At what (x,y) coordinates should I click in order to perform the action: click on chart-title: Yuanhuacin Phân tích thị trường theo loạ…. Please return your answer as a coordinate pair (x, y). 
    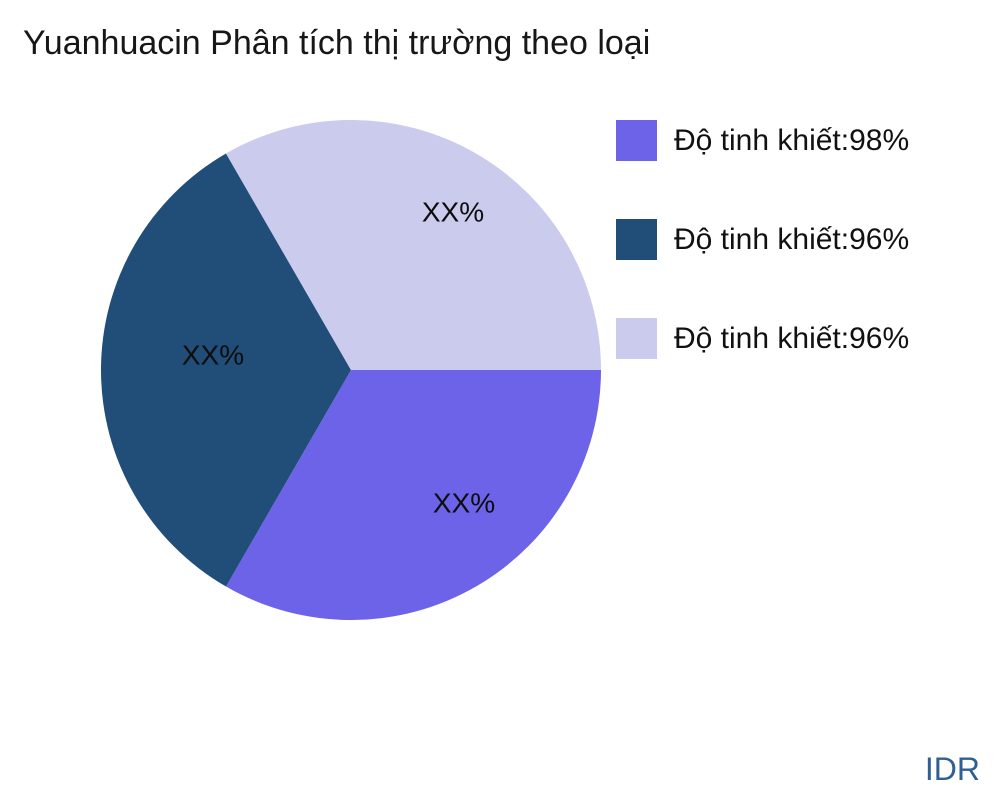
    Looking at the image, I should click on (337, 43).